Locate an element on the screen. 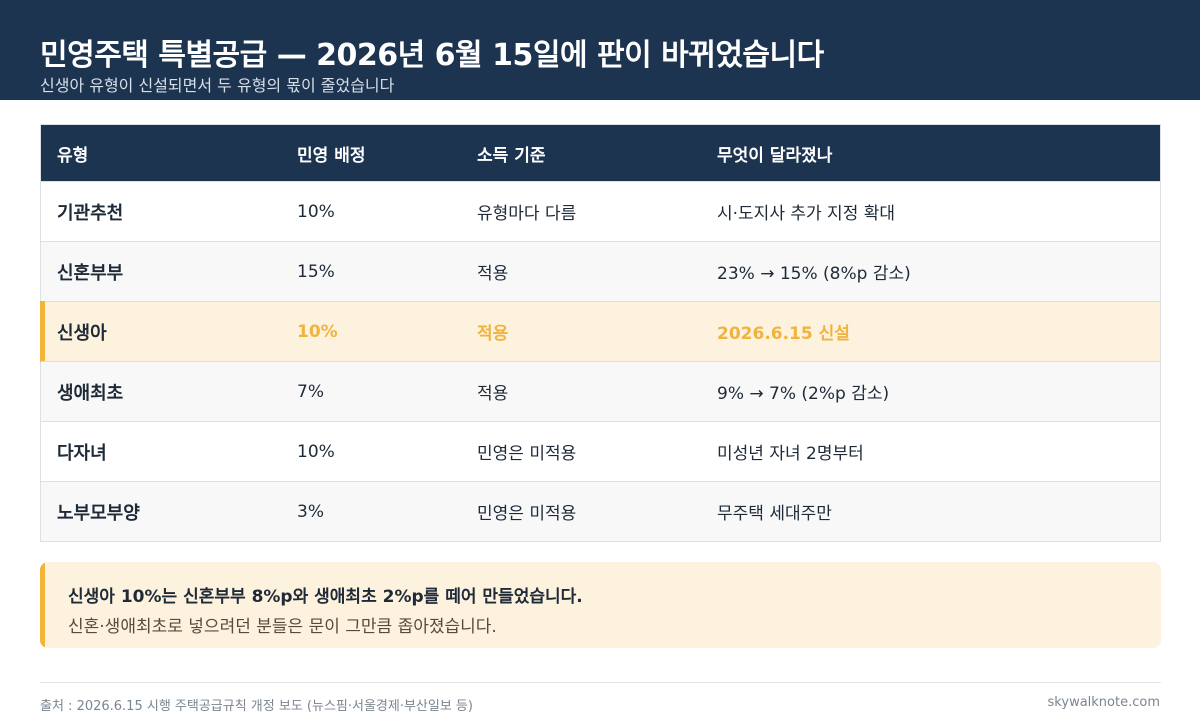 The image size is (1200, 728). row-change: 2026.6.15 신설 is located at coordinates (783, 334).